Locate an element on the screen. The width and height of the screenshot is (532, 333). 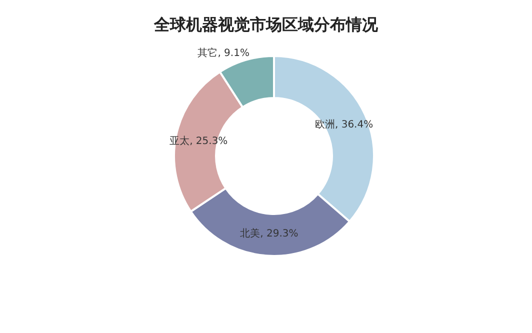
slice-label: 北美, 29.3% is located at coordinates (269, 233).